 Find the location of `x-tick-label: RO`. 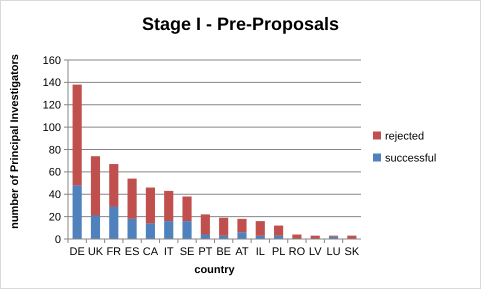

x-tick-label: RO is located at coordinates (297, 252).